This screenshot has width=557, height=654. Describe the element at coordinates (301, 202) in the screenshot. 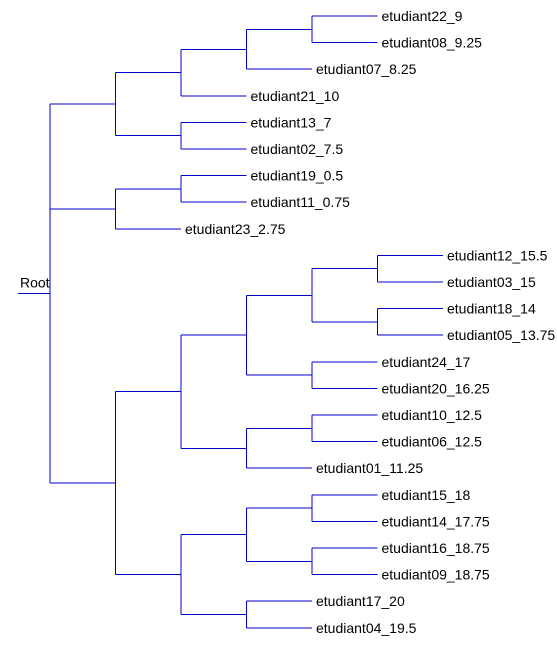

I see `leaf-label: etudiant11_0.75` at that location.